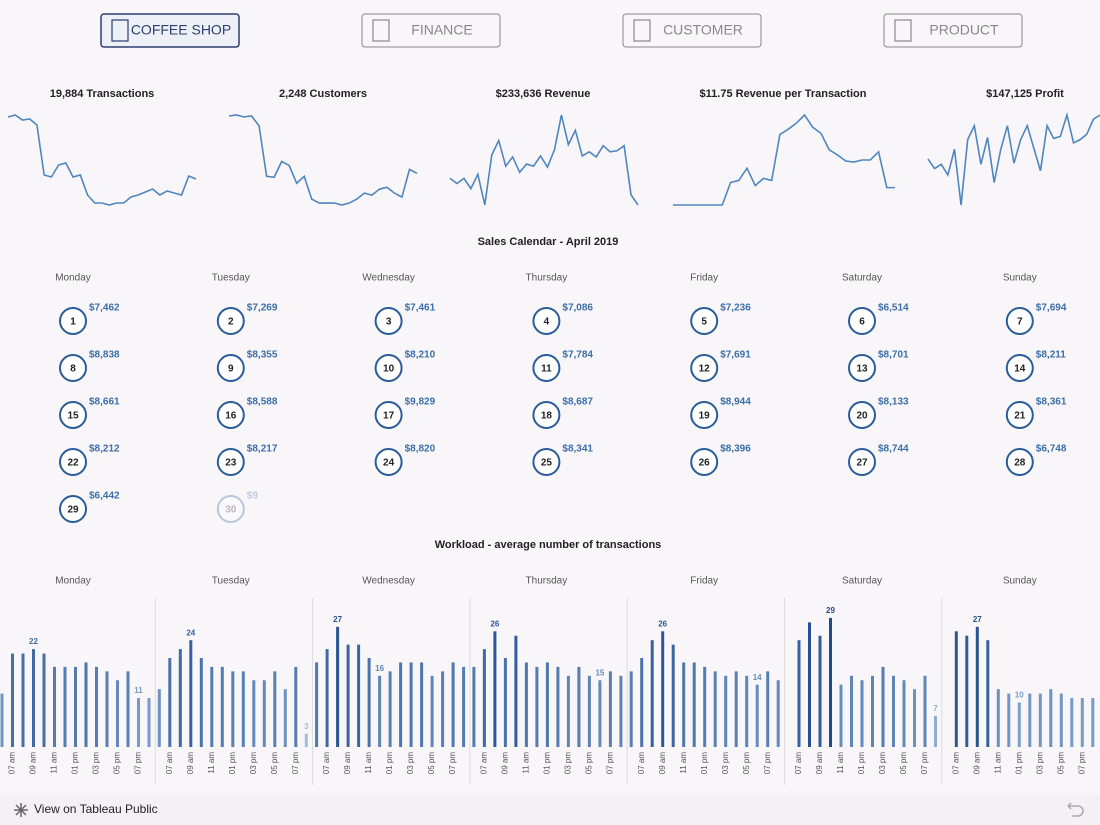  What do you see at coordinates (577, 308) in the screenshot?
I see `day-sales: $7,086` at bounding box center [577, 308].